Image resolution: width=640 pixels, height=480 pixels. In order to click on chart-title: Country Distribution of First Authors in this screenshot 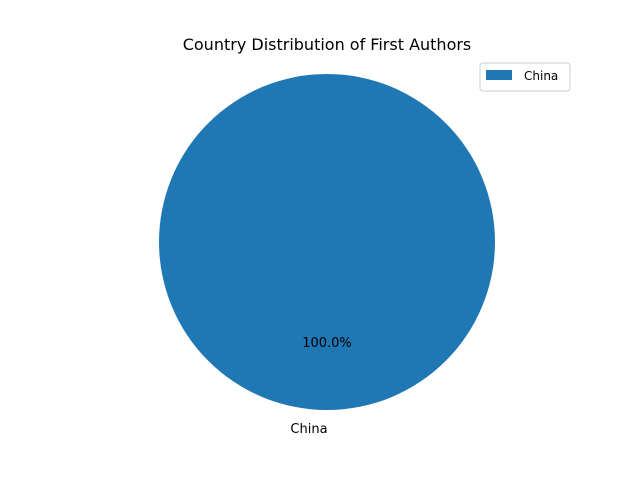, I will do `click(327, 44)`.